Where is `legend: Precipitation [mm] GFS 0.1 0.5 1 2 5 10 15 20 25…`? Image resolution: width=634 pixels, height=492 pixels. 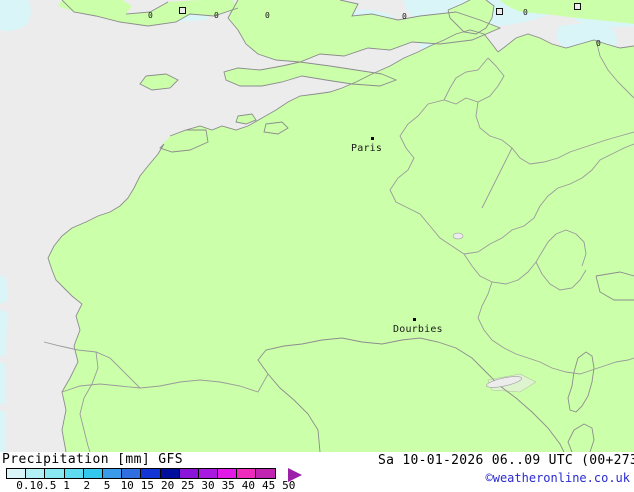
legend: Precipitation [mm] GFS 0.1 0.5 1 2 5 10 15 20 25… is located at coordinates (317, 472).